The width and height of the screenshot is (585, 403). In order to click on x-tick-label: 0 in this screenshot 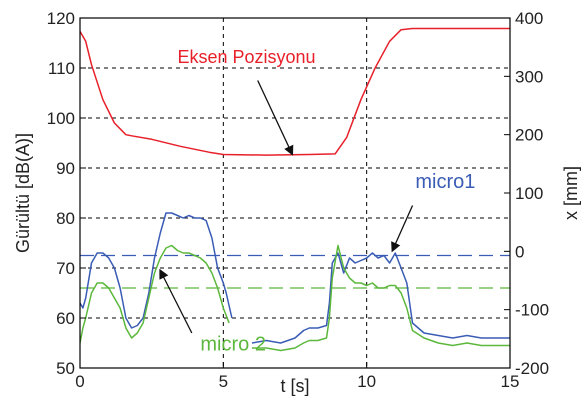, I will do `click(79, 381)`.